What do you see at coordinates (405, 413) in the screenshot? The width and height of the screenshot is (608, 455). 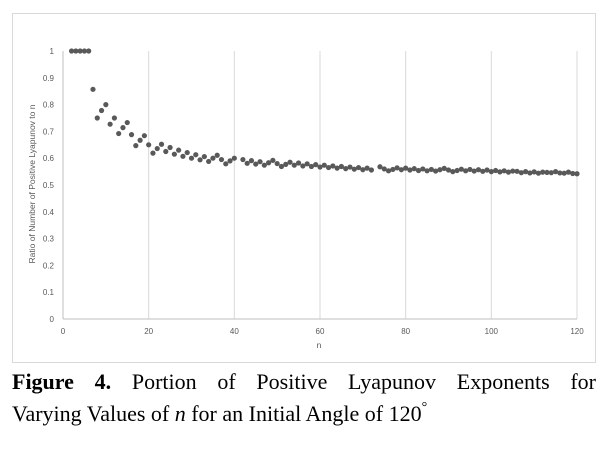 I see `caption-angle-value: 120` at bounding box center [405, 413].